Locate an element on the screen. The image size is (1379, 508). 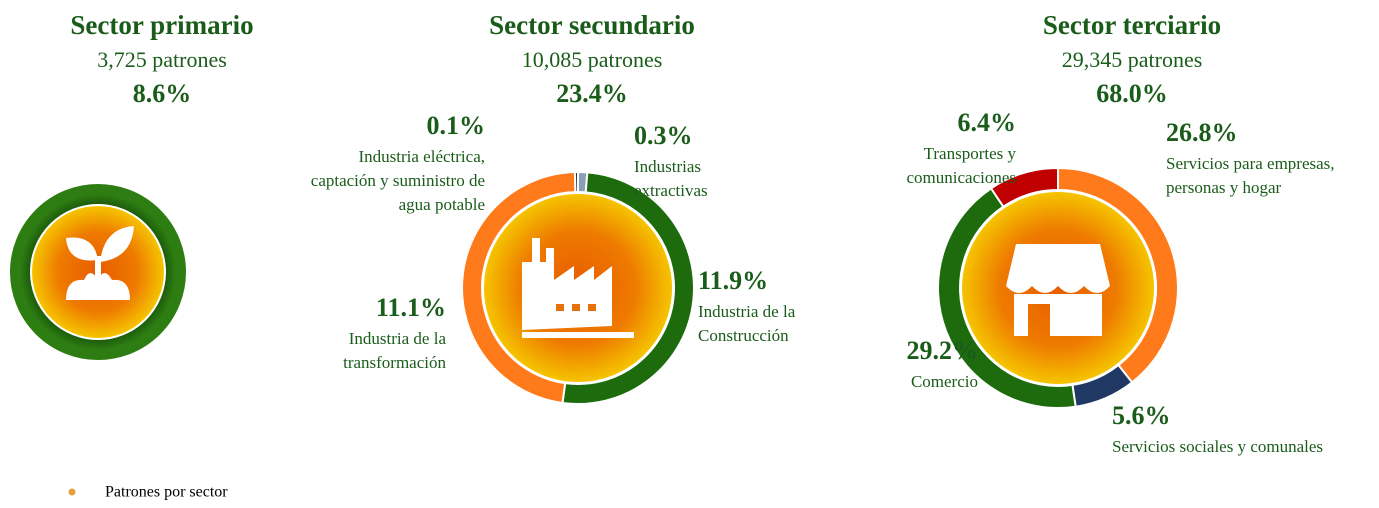
sector-title: Sector primario is located at coordinates (161, 25).